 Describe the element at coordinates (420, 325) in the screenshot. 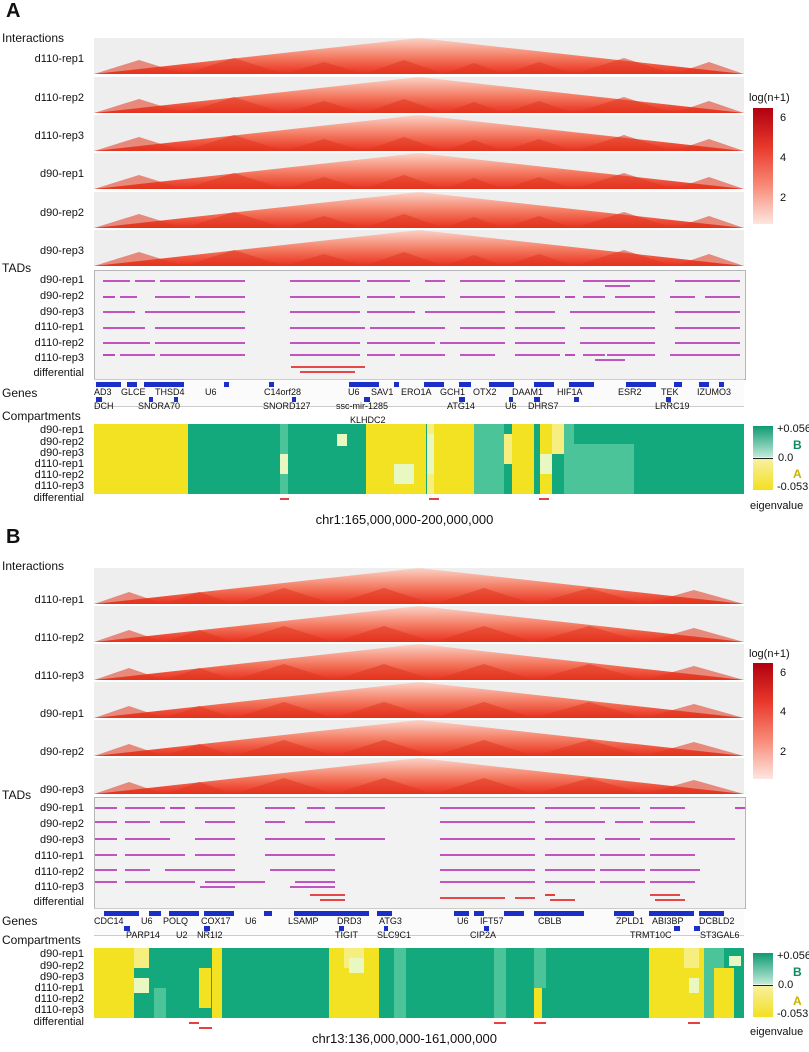

I see `tad-tracks` at that location.